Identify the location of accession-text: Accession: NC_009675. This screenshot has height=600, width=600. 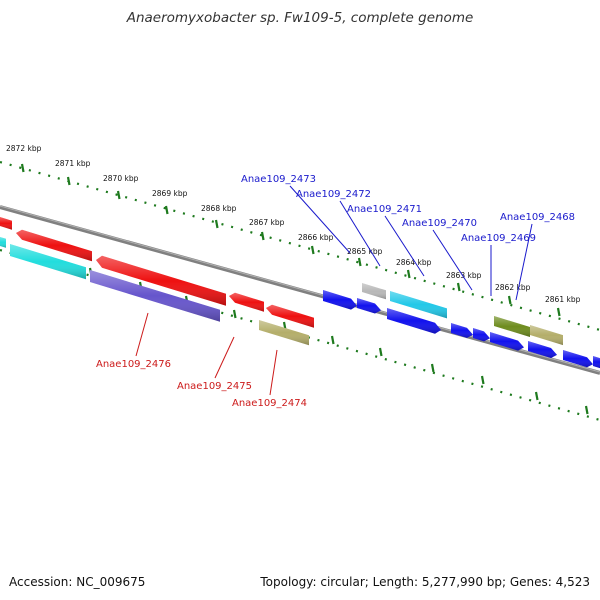
(77, 582).